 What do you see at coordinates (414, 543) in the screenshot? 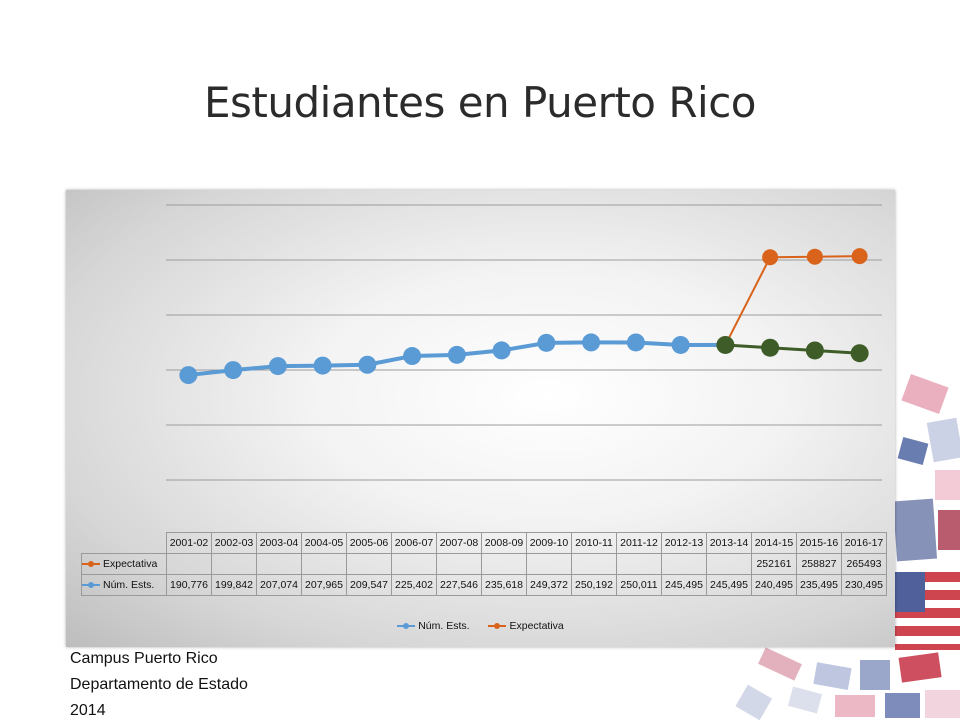
I see `table-header-cell: 2006-07` at bounding box center [414, 543].